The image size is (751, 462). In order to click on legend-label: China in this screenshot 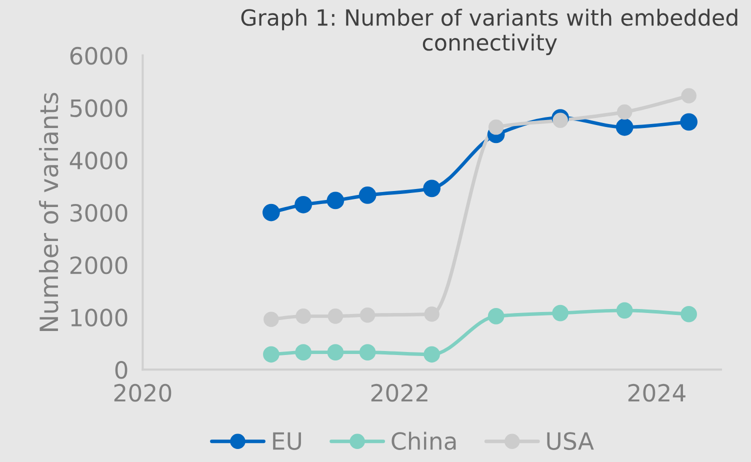, I will do `click(424, 441)`.